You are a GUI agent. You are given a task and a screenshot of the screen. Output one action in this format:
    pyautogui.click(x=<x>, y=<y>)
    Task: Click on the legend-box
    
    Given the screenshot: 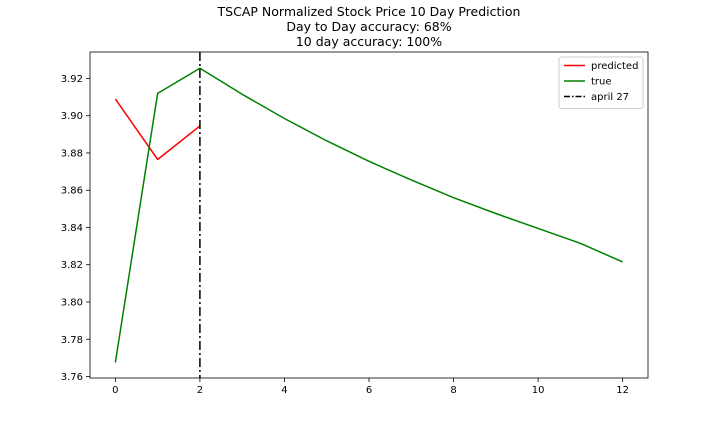 What is the action you would take?
    pyautogui.click(x=601, y=82)
    